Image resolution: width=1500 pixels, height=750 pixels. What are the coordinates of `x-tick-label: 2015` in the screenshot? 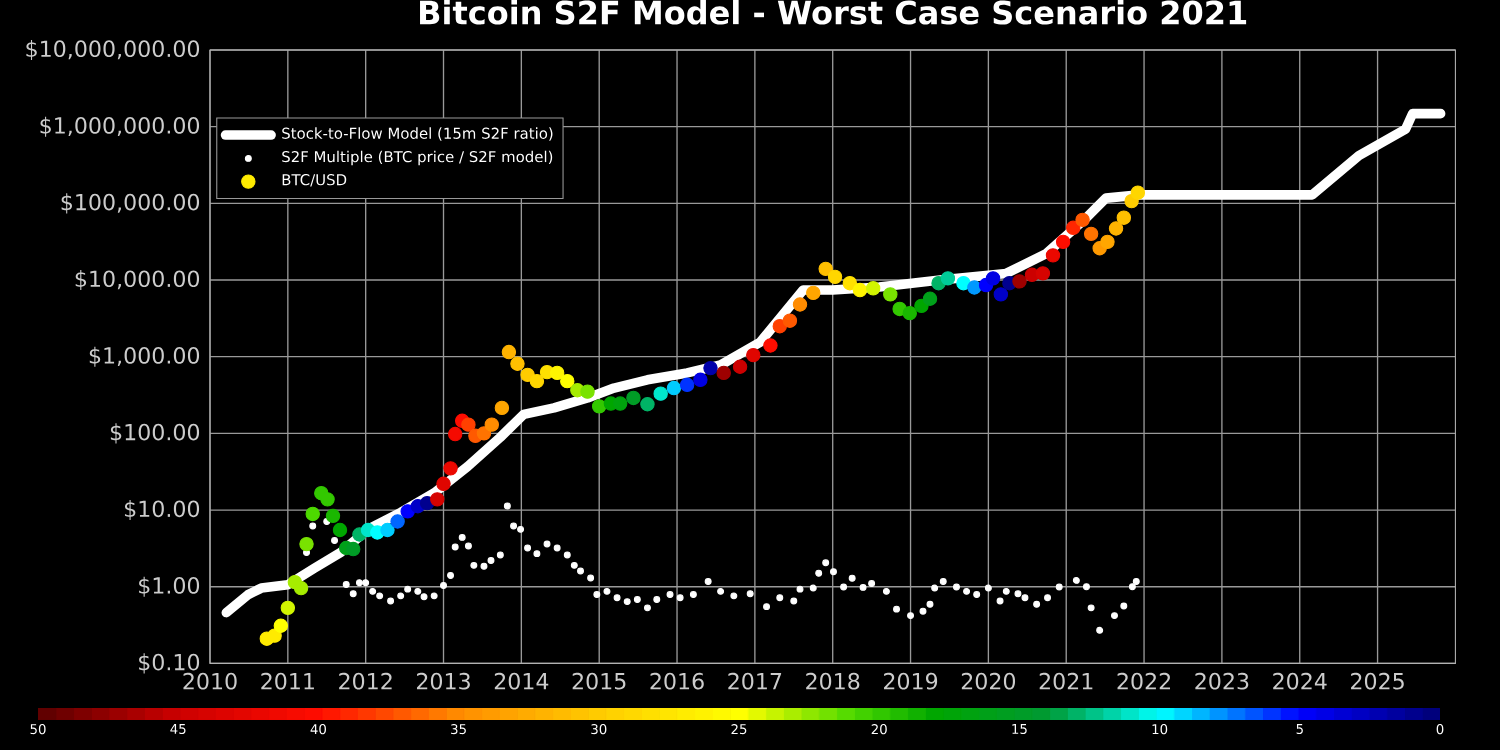 It's located at (599, 681).